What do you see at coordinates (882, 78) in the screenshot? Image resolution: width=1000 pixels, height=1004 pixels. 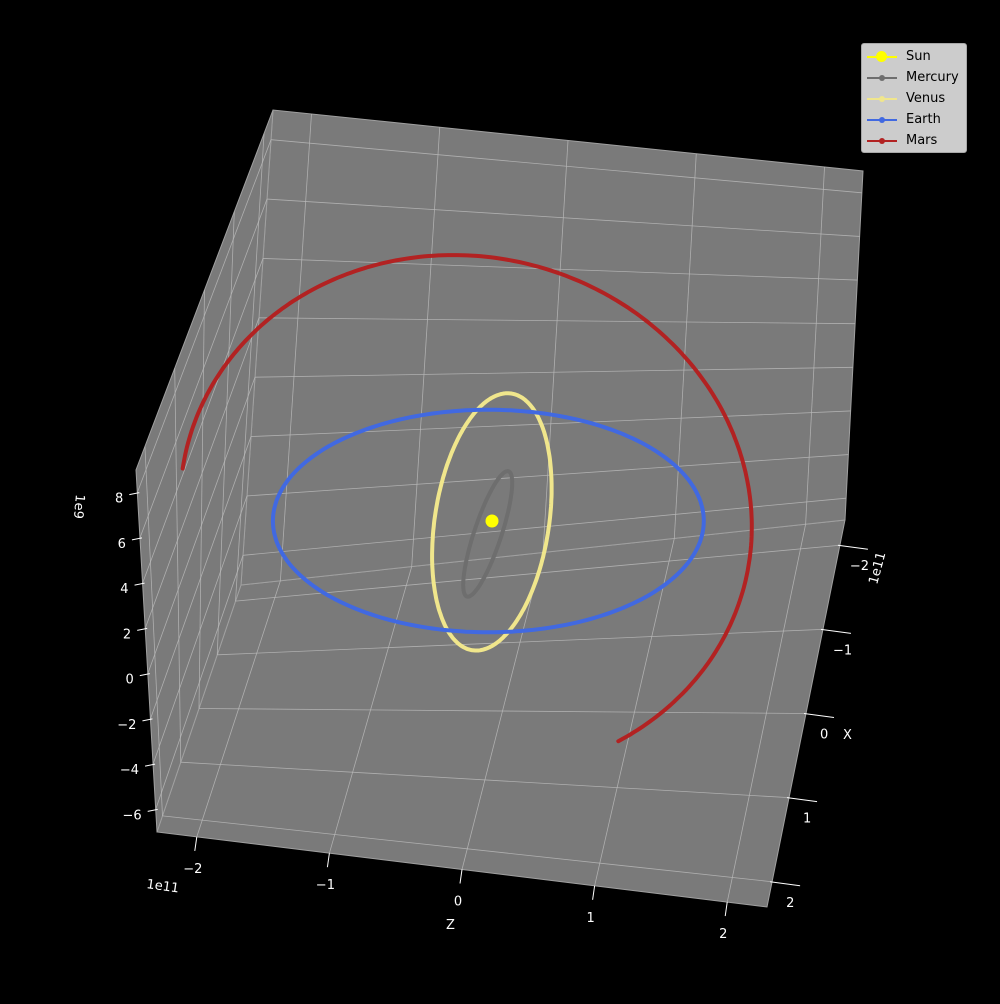 I see `legend-marker-mercury` at bounding box center [882, 78].